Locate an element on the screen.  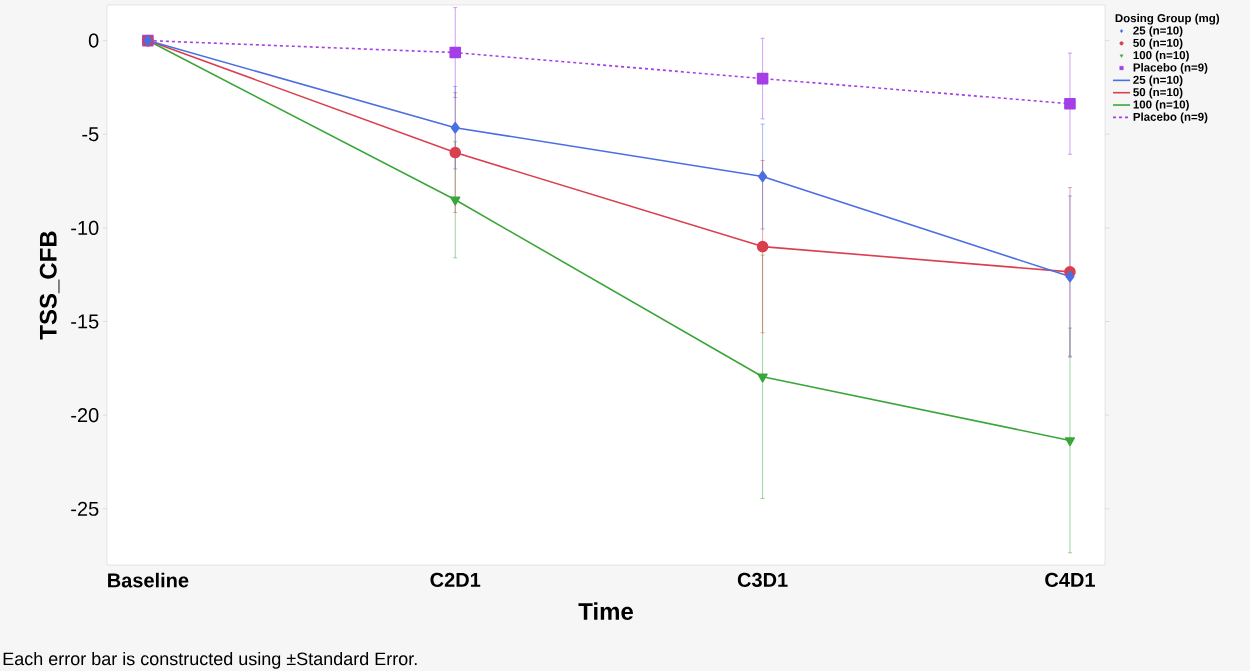
legend-label: 100 (n=10) is located at coordinates (1161, 56).